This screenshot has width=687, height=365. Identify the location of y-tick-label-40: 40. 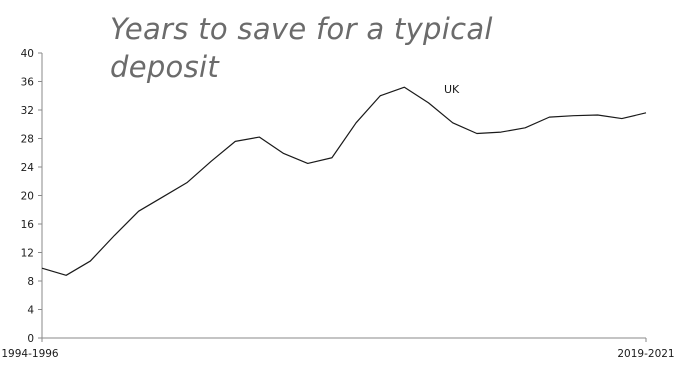
(27, 54).